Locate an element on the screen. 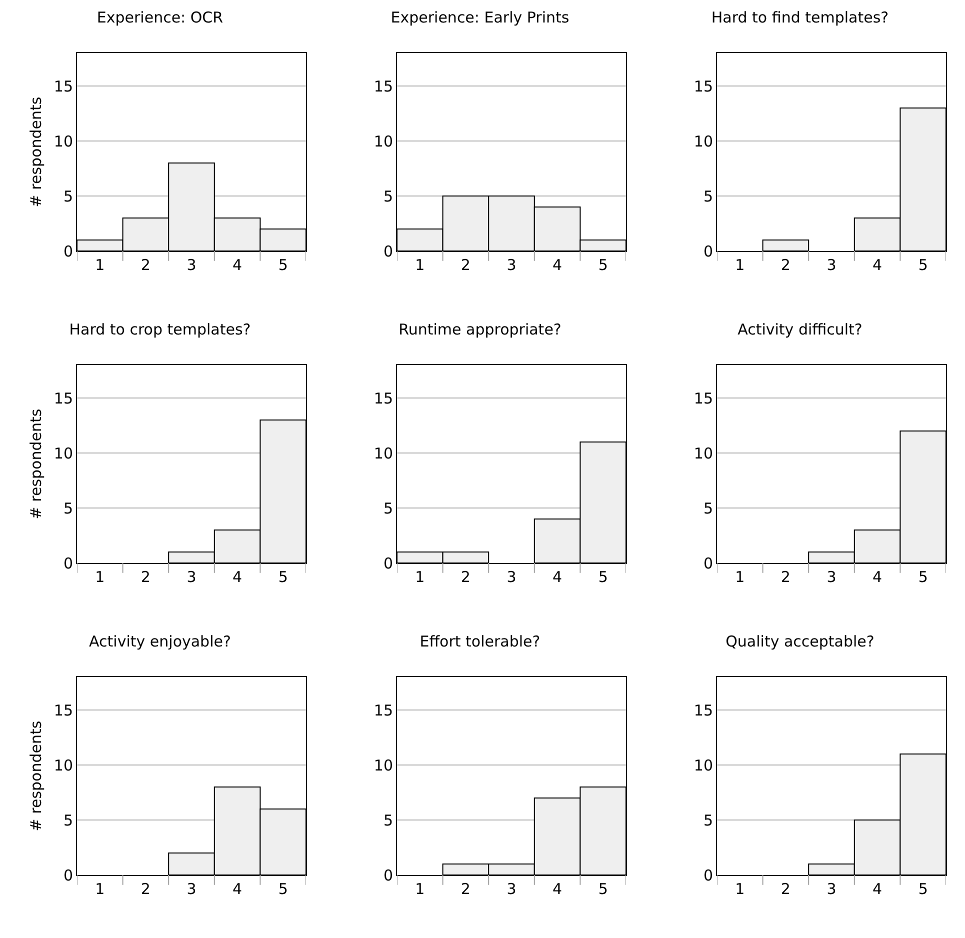 The width and height of the screenshot is (965, 938). chart-title: Activity enjoyable? is located at coordinates (160, 641).